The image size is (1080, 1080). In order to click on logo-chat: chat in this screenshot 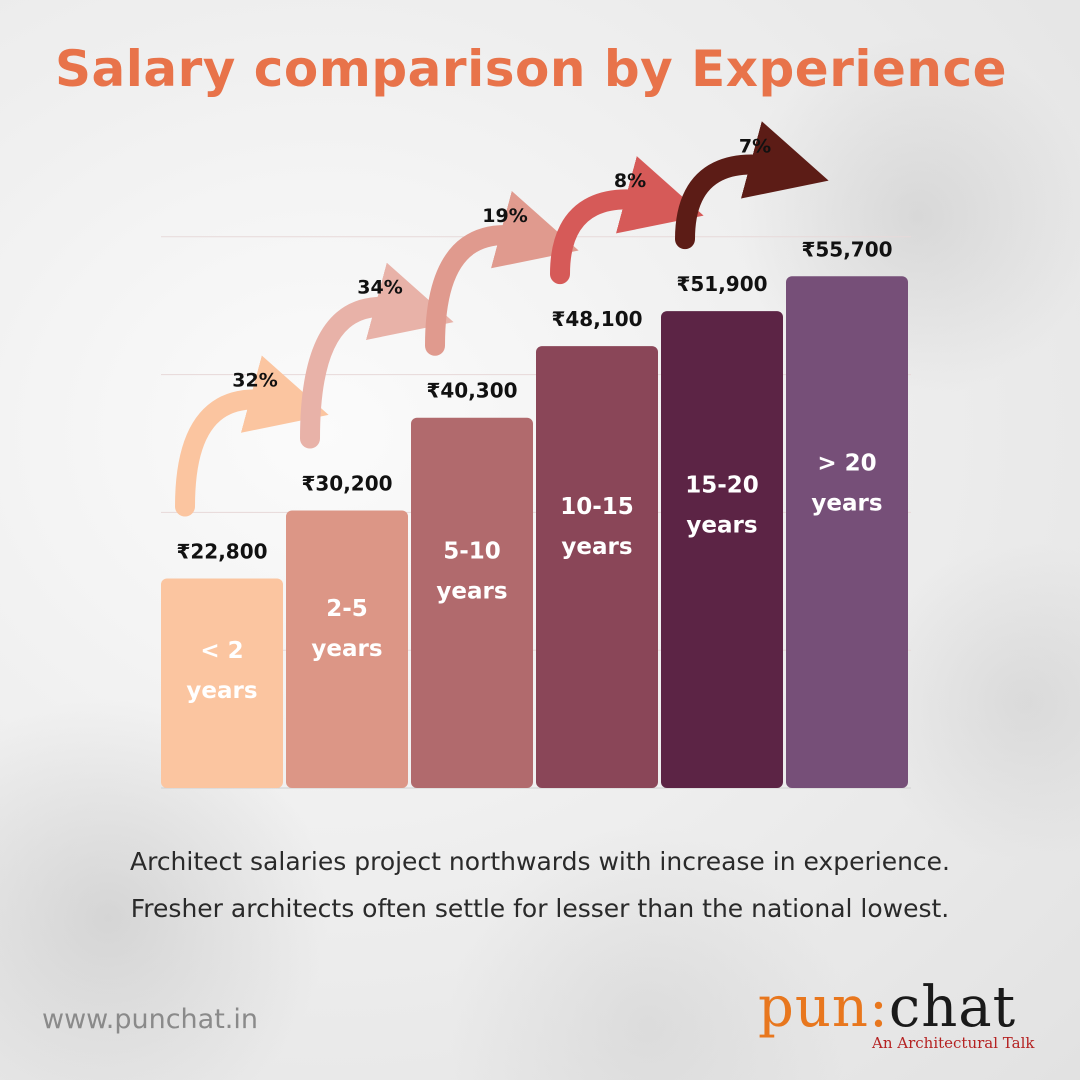, I will do `click(952, 1007)`.